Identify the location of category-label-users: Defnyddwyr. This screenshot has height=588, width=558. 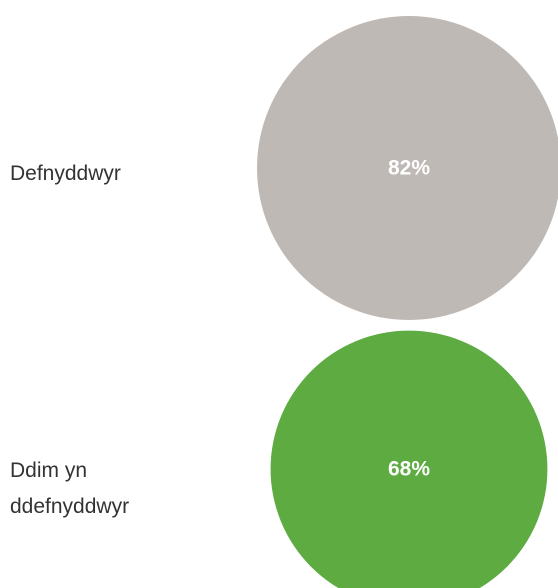
(65, 173).